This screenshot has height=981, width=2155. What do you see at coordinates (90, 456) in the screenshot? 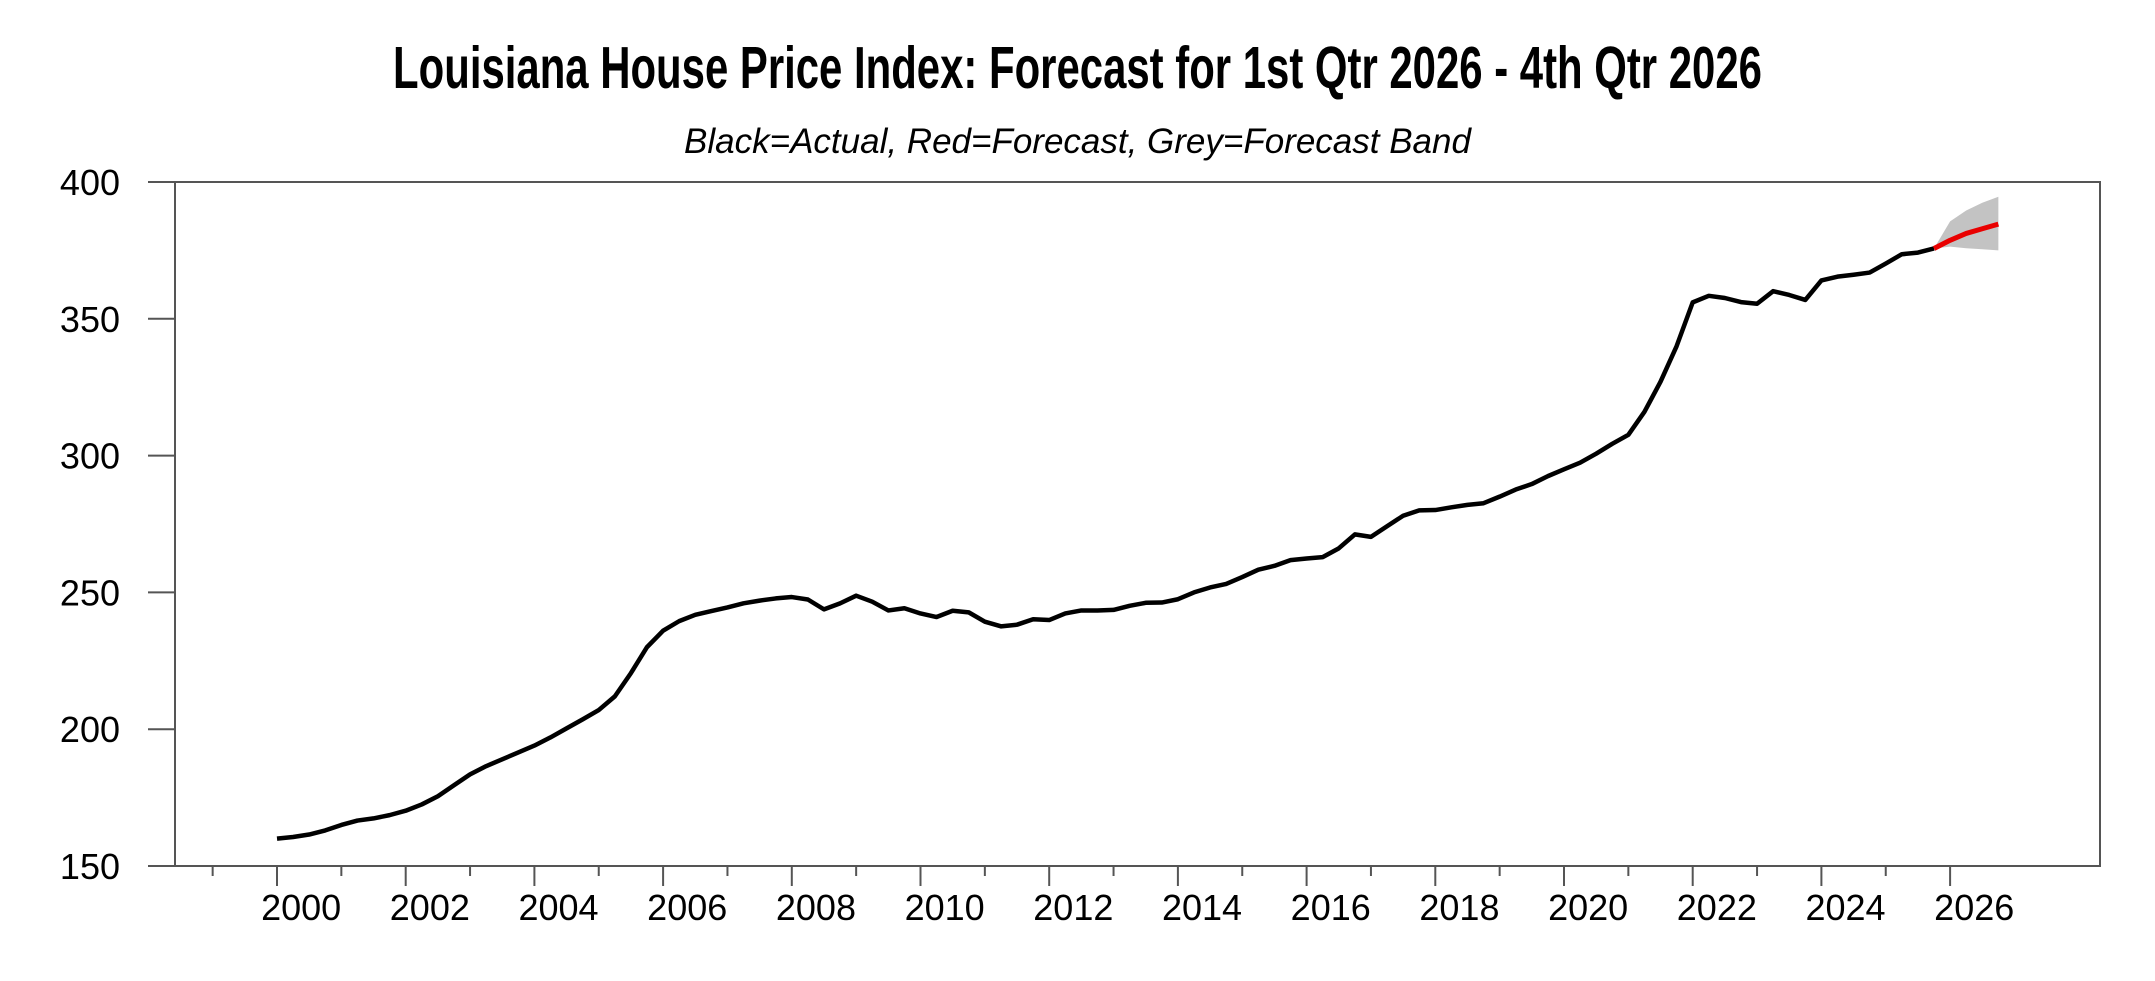
I see `y-axis-tick-label: 300` at bounding box center [90, 456].